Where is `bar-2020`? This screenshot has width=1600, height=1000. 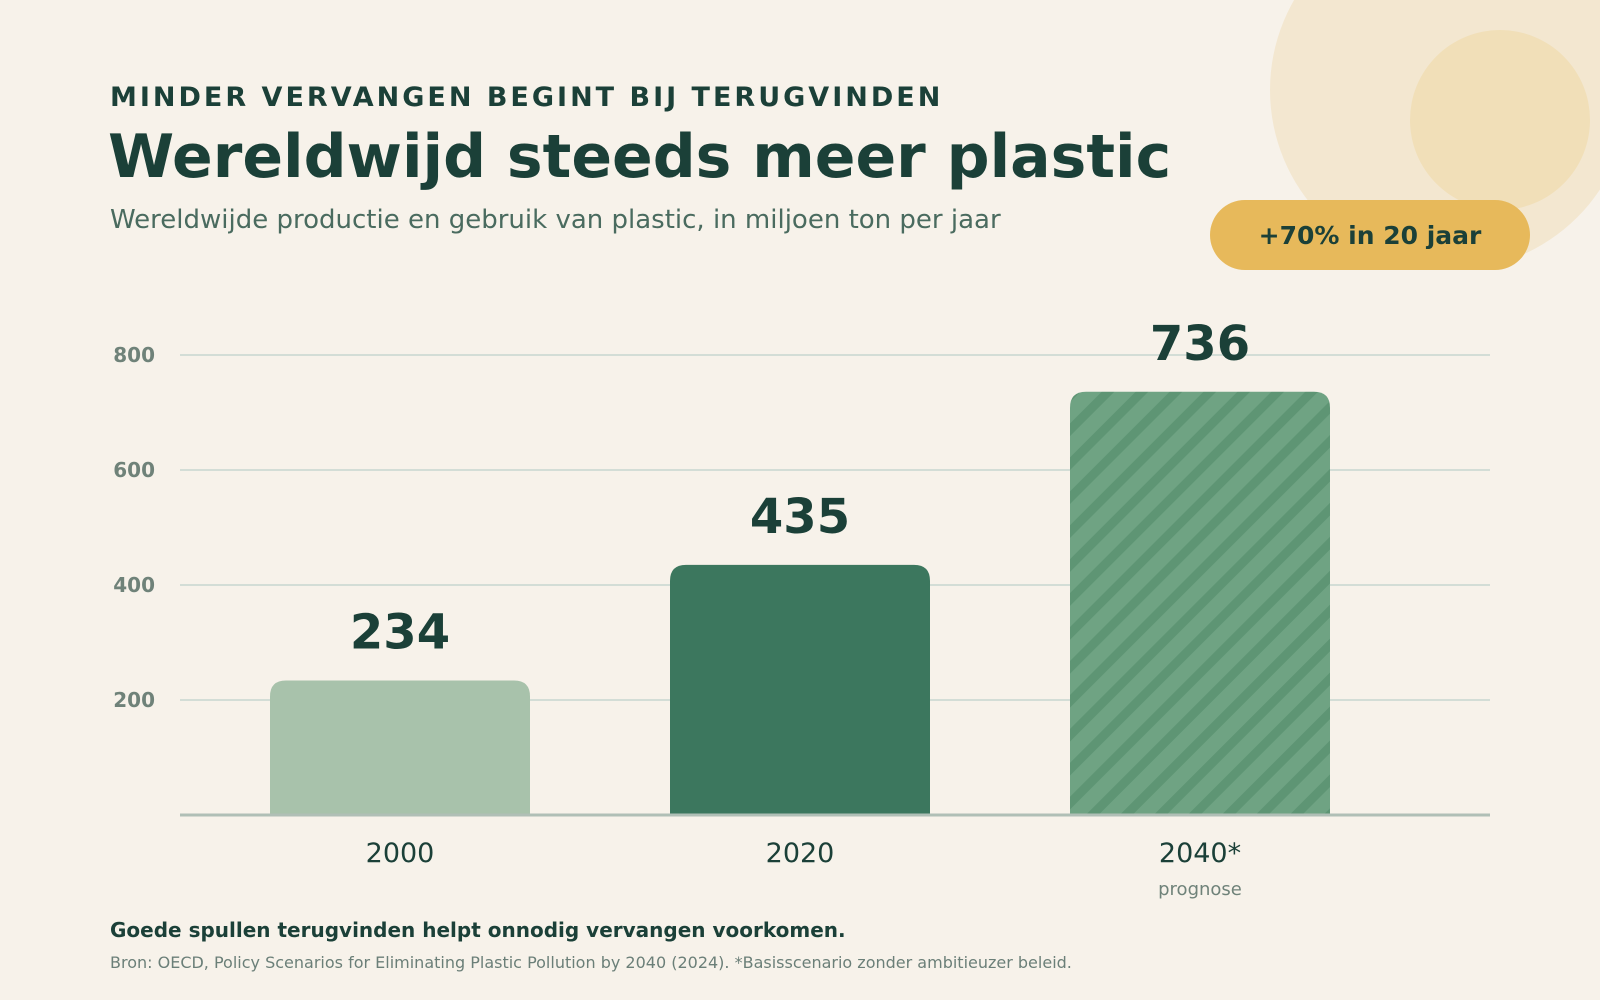 bar-2020 is located at coordinates (800, 689).